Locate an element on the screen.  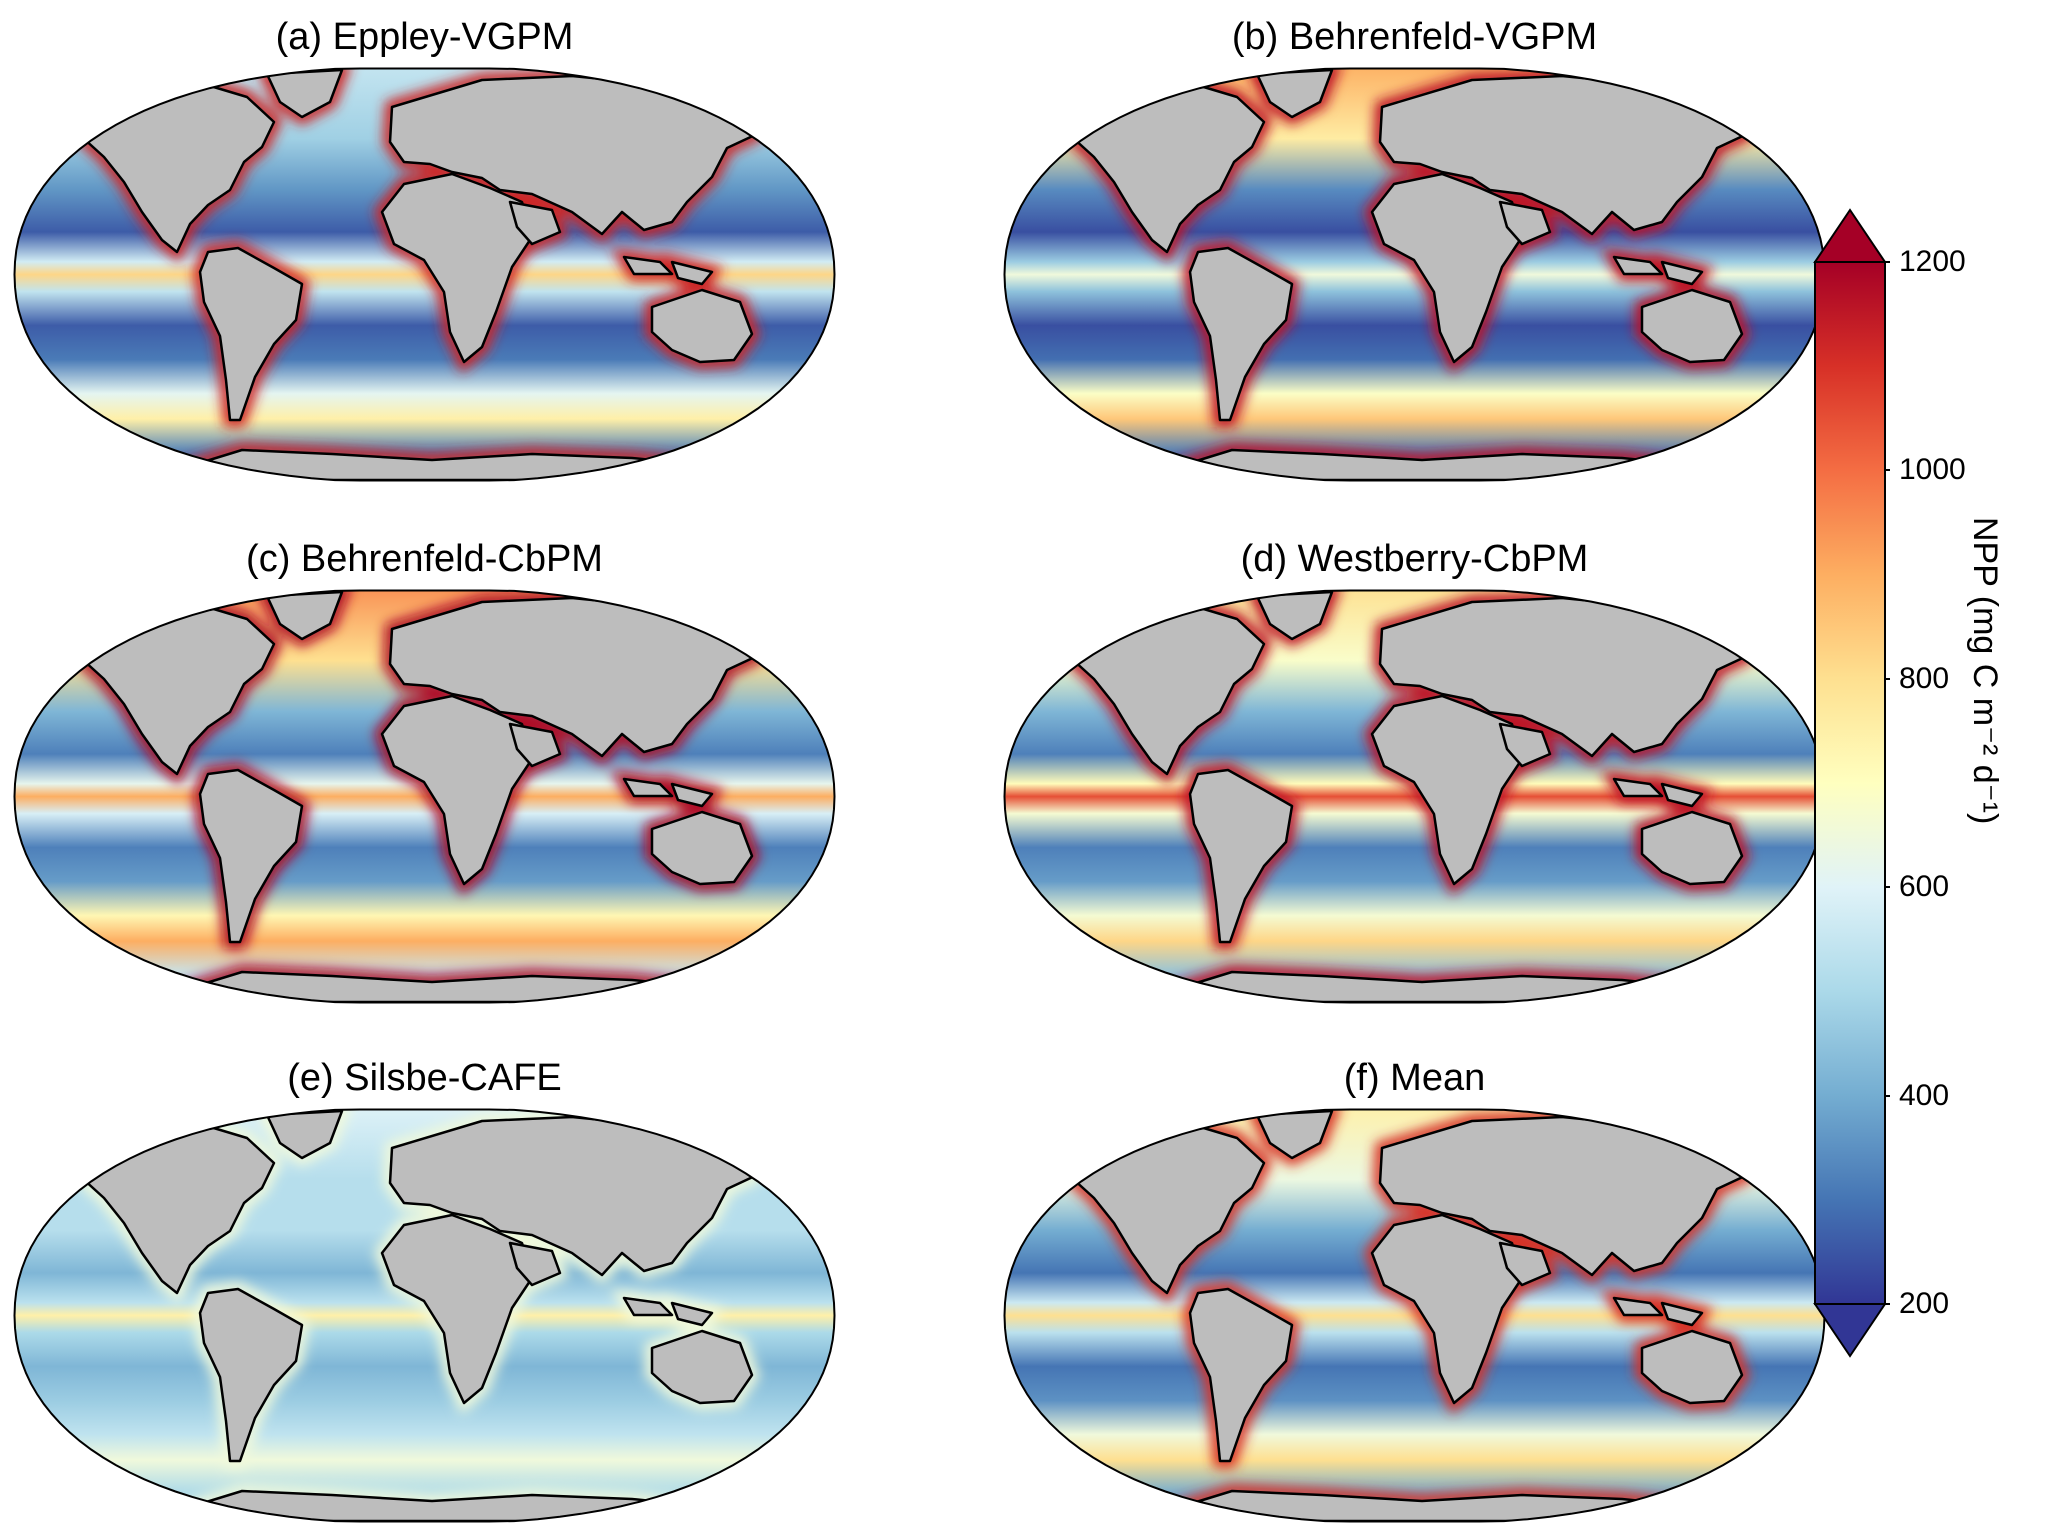
colorbar-tick-label: 1200 is located at coordinates (1932, 261).